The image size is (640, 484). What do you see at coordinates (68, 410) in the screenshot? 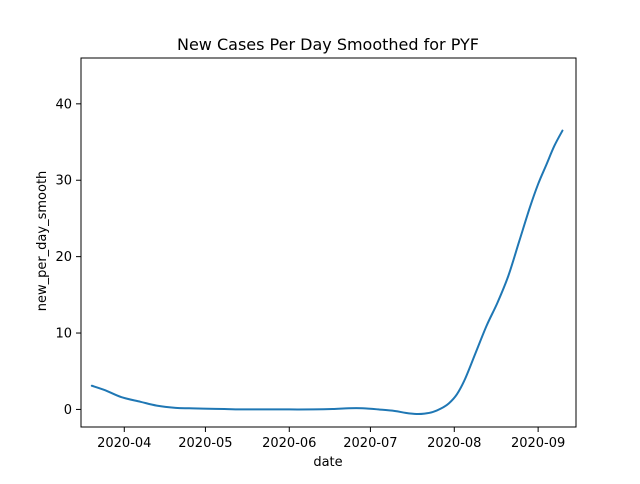
I see `y-tick-label: 0` at bounding box center [68, 410].